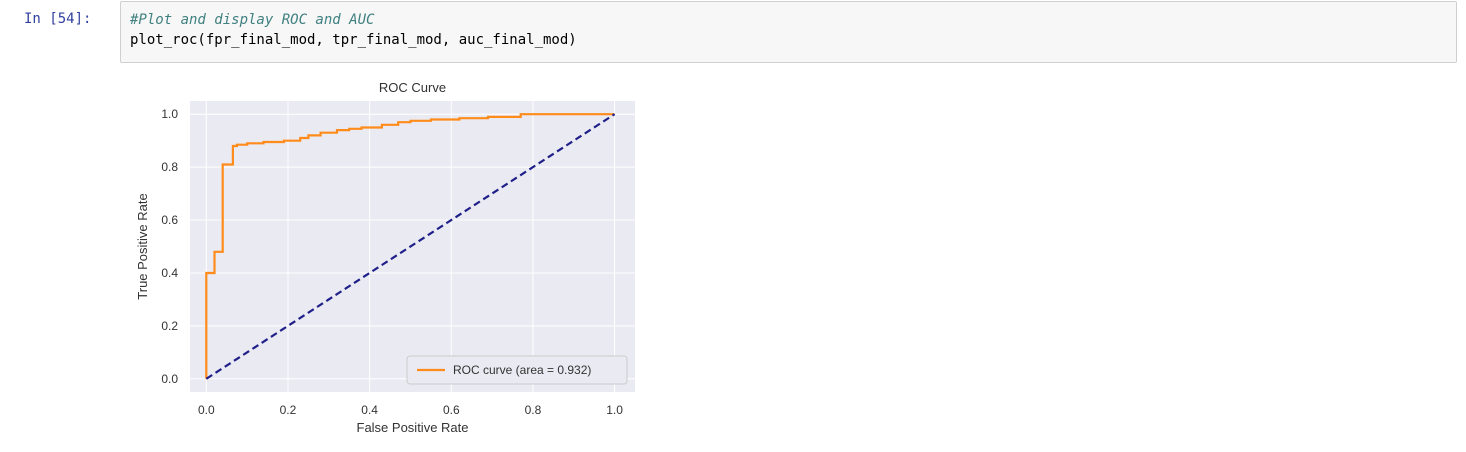  I want to click on legend-label: ROC curve (area = 0.932), so click(522, 370).